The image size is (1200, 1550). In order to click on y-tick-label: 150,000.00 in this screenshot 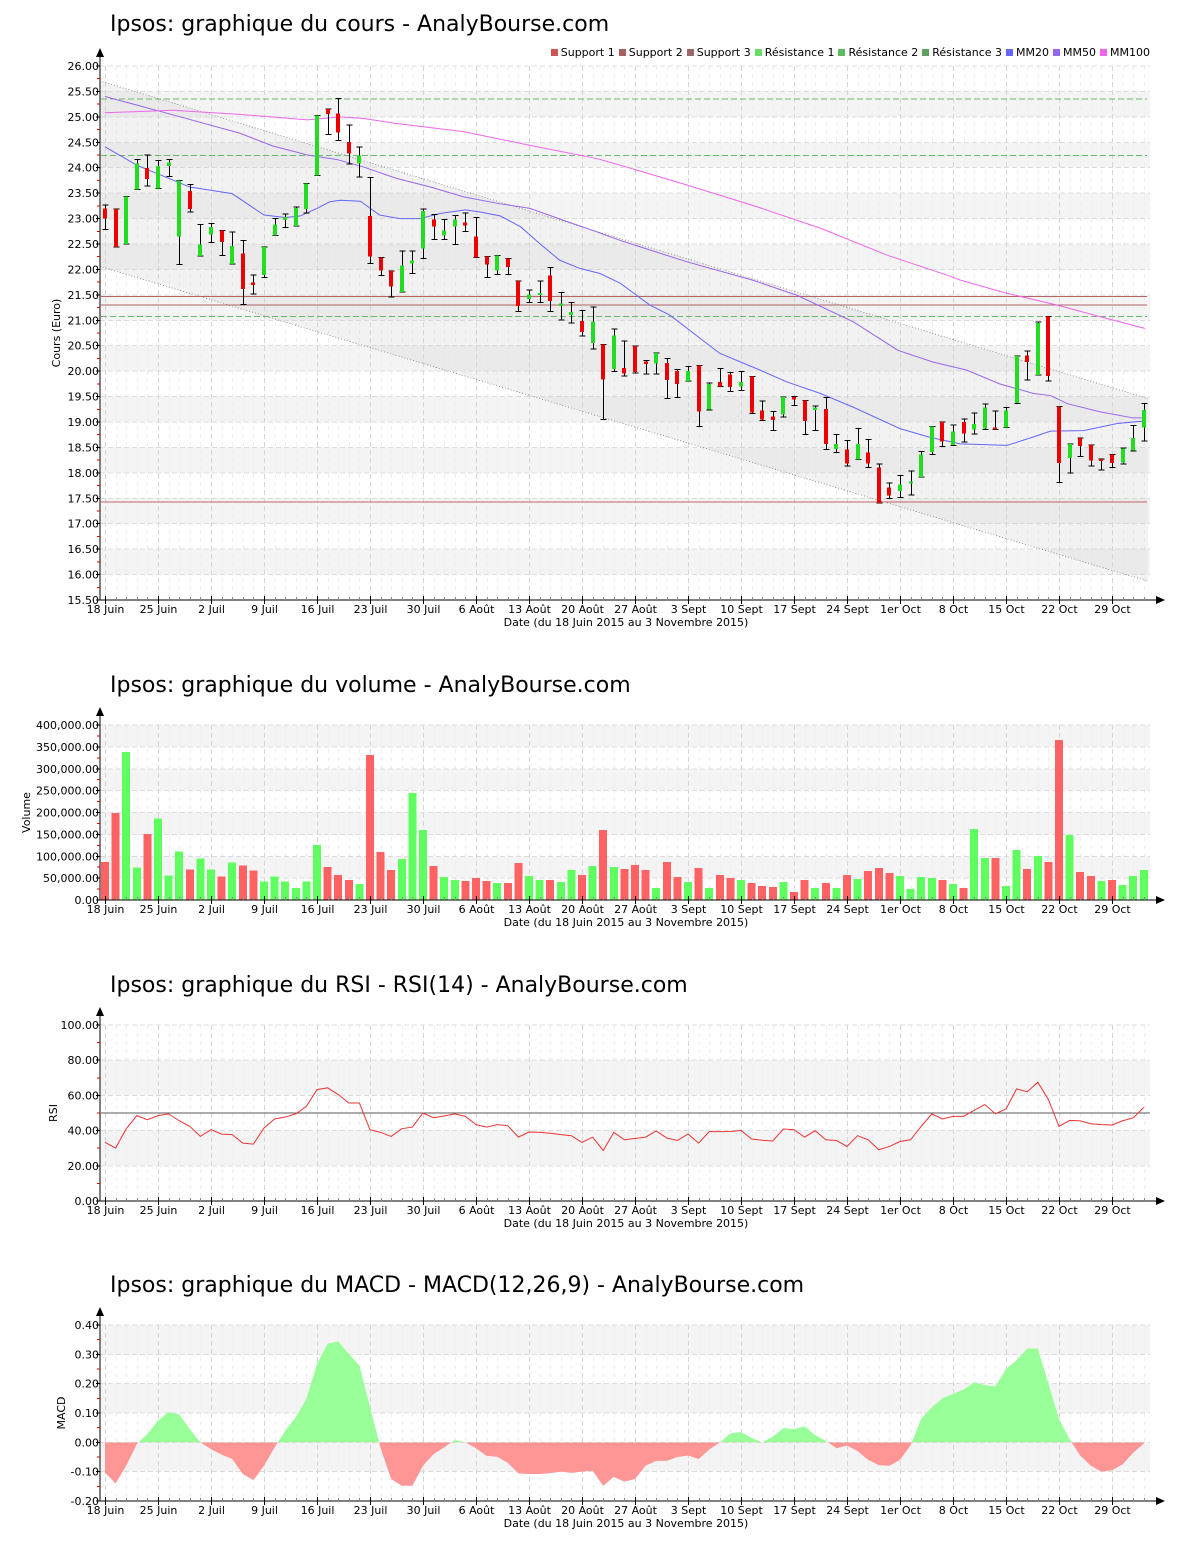, I will do `click(67, 834)`.